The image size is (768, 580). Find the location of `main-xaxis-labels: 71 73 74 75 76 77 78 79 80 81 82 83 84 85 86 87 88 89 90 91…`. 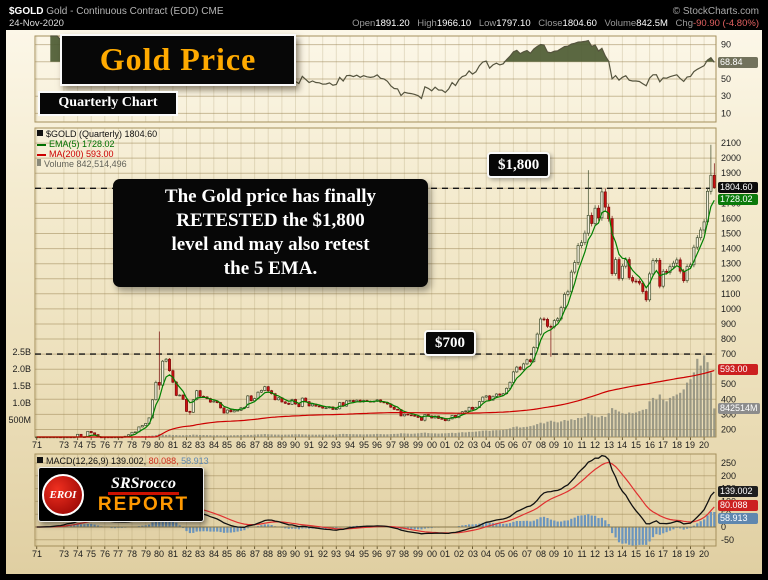

main-xaxis-labels: 71 73 74 75 76 77 78 79 80 81 82 83 84 85 86 87 88 89 90 91… is located at coordinates (384, 445).